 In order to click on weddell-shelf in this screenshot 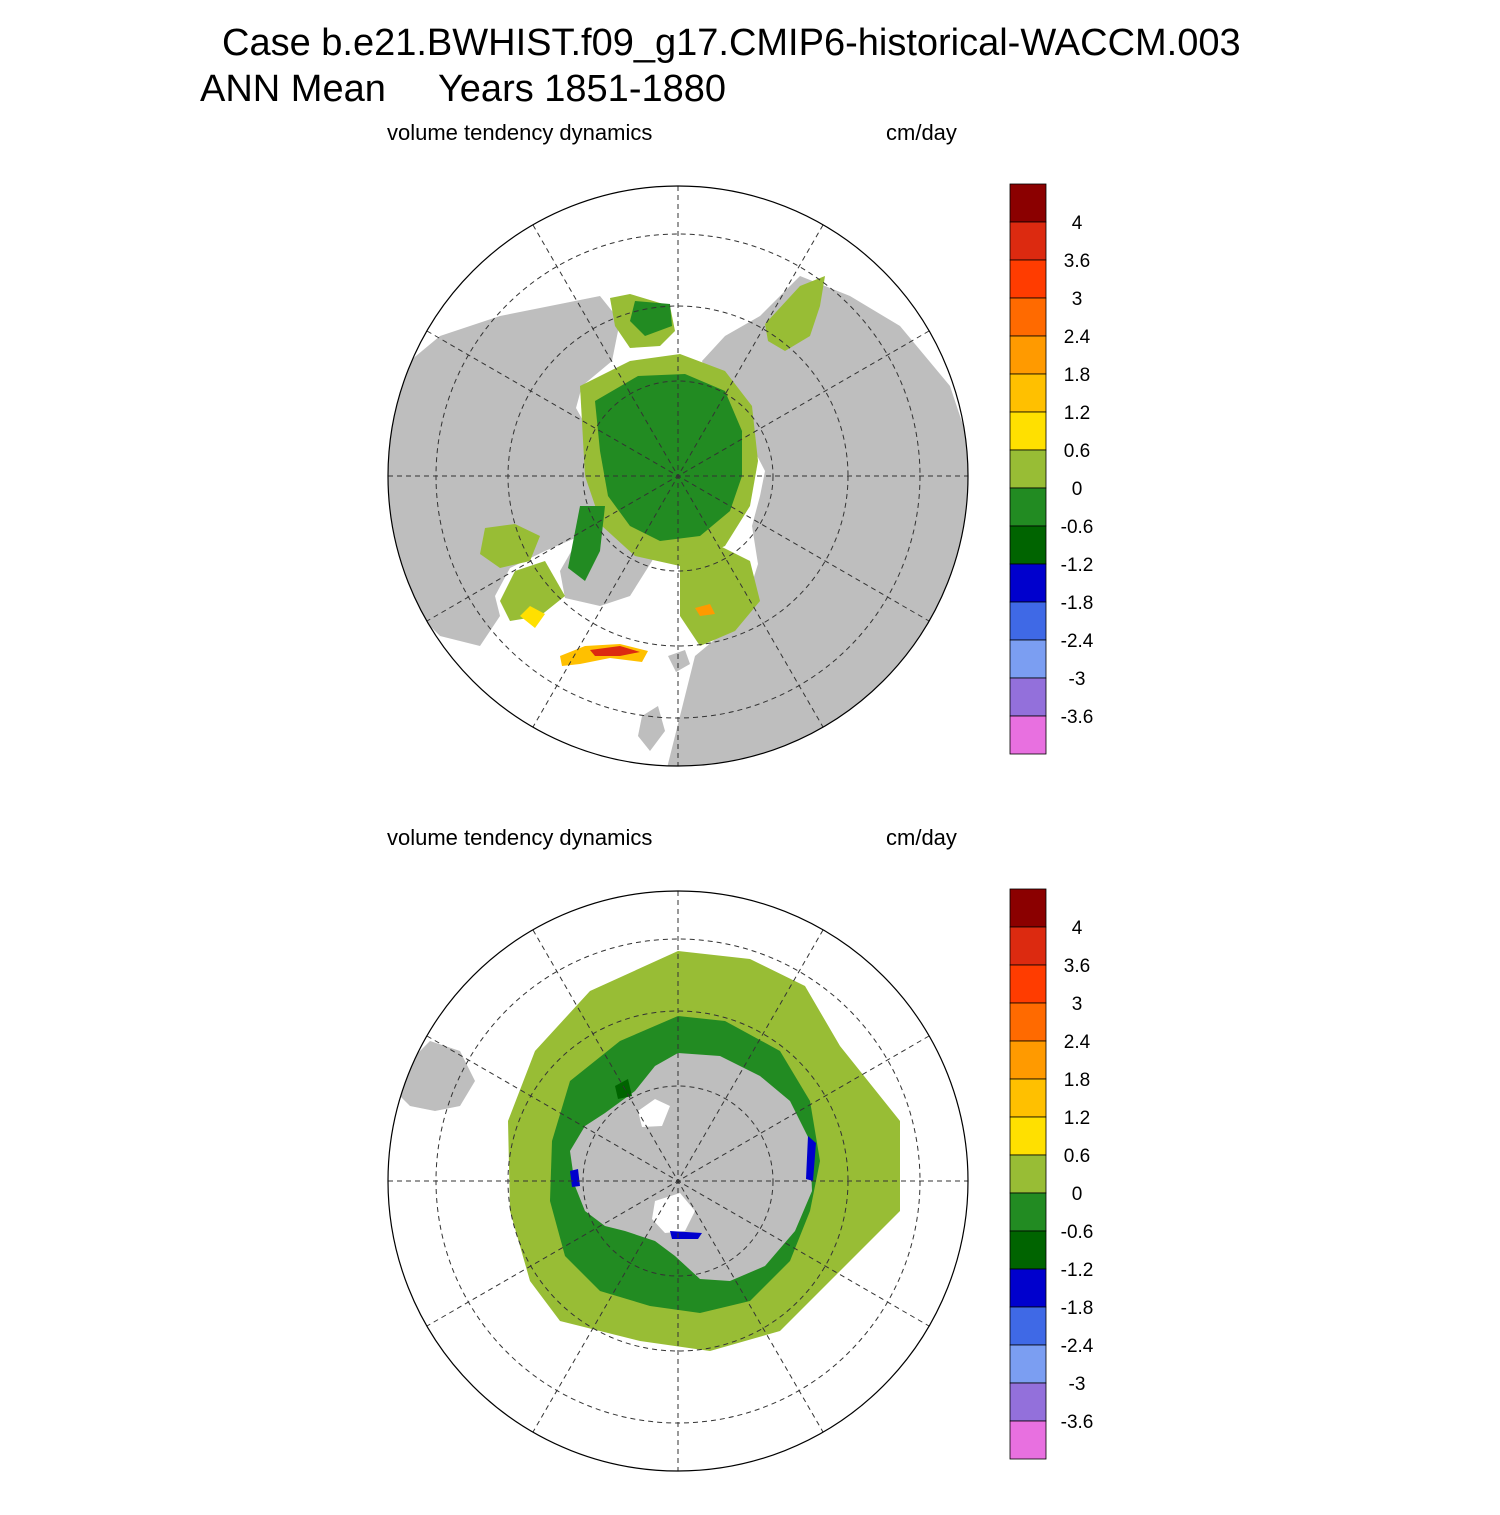, I will do `click(654, 1113)`.